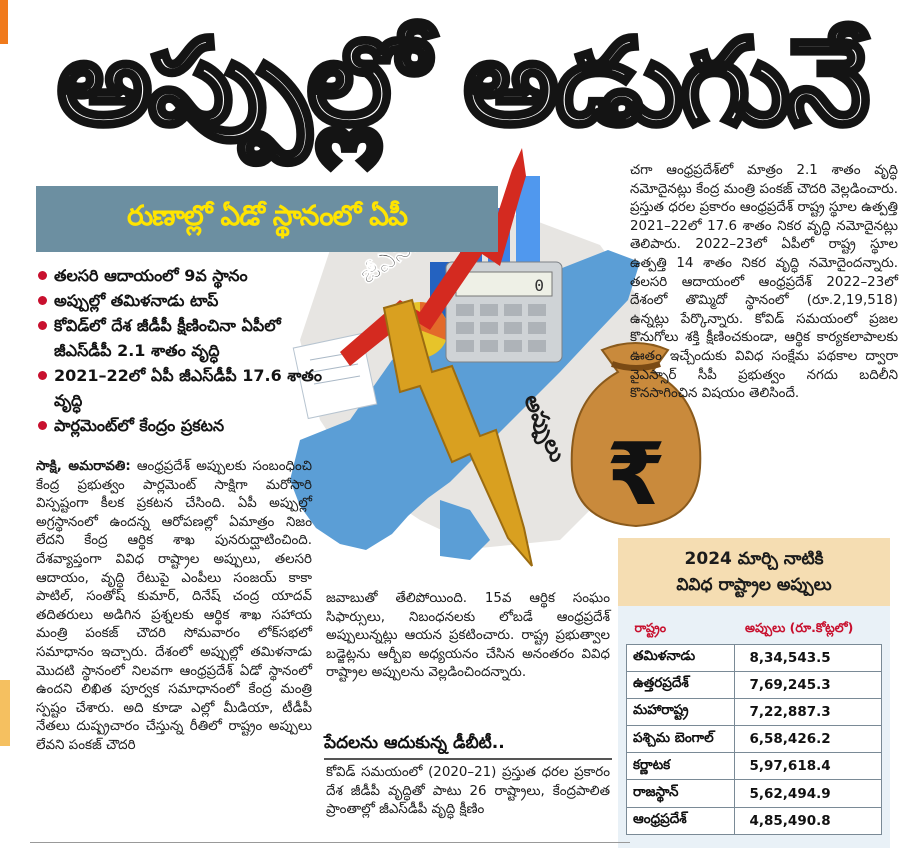 The width and height of the screenshot is (918, 857). I want to click on debt-table-header-row: రాష్ట్రం అప్పులు (రూ.కోట్లలో), so click(754, 630).